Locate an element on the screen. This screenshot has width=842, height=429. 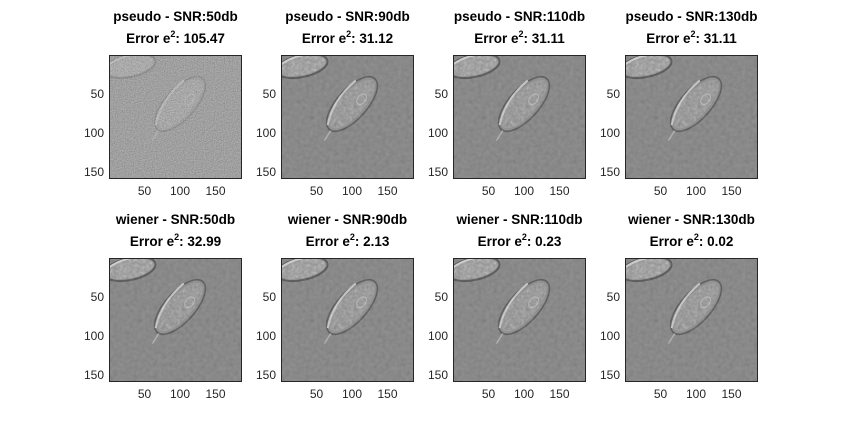
panel-title: pseudo - SNR:130db is located at coordinates (691, 16).